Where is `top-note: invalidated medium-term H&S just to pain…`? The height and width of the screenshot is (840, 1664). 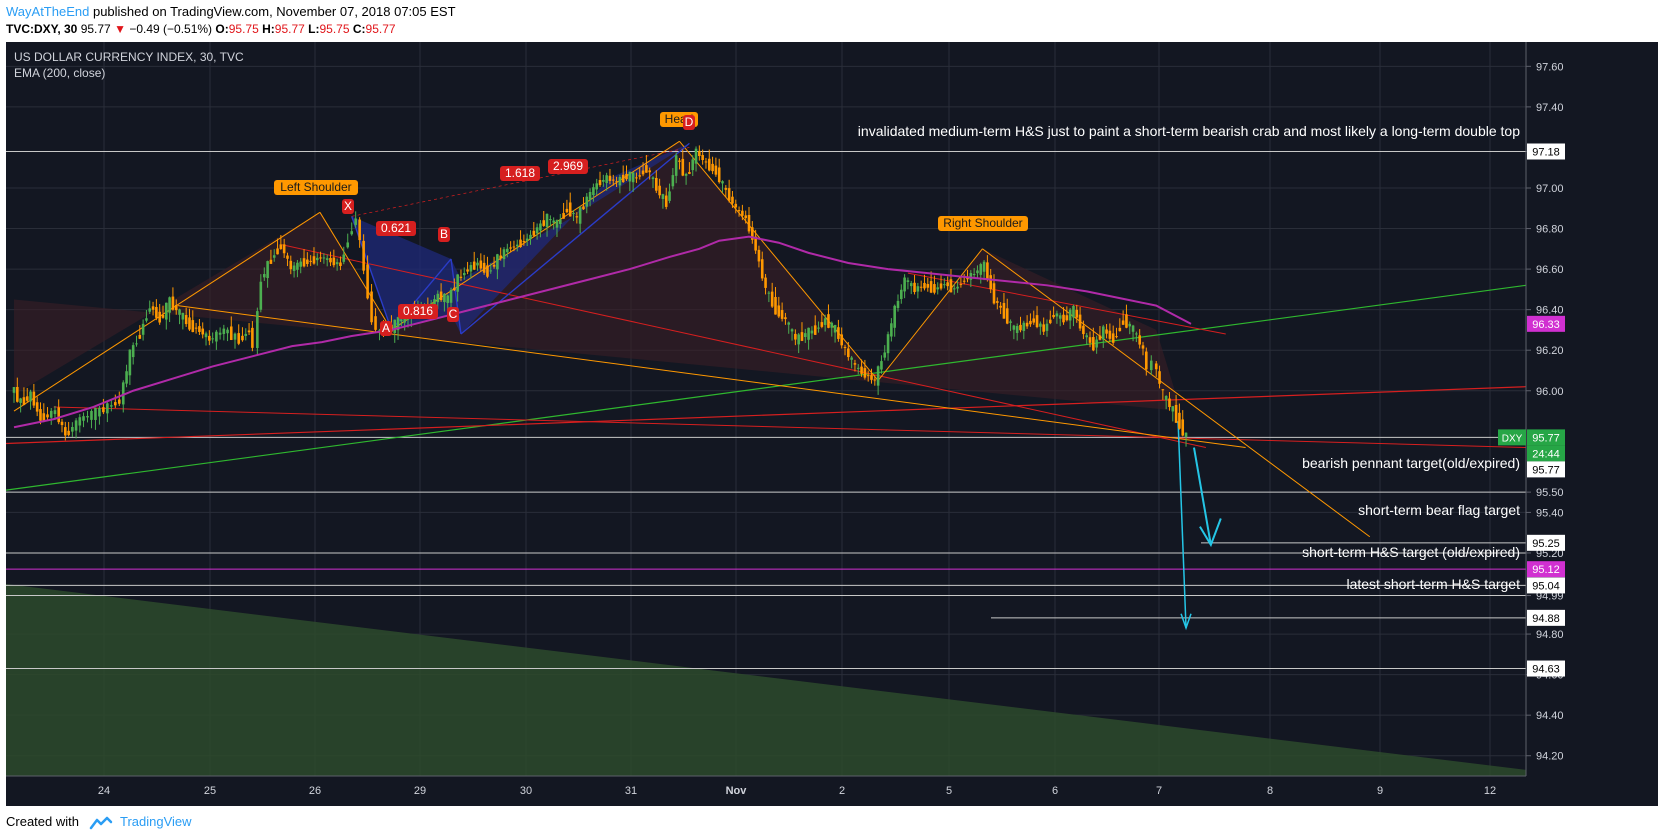 top-note: invalidated medium-term H&S just to pain… is located at coordinates (1189, 131).